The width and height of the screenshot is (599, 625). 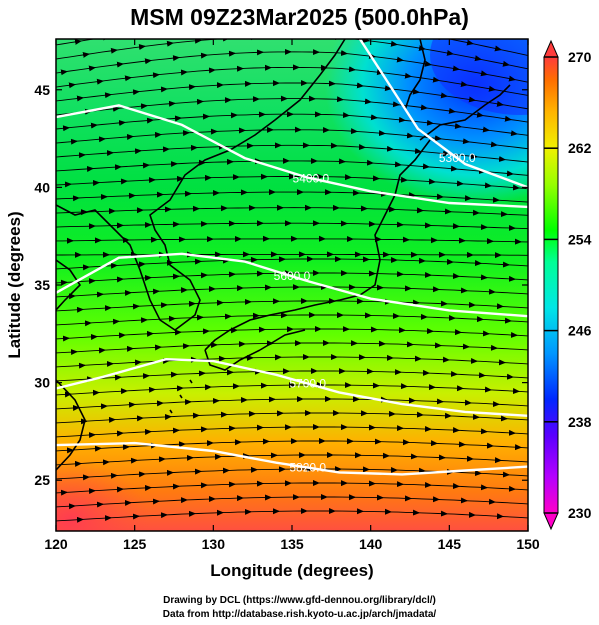 What do you see at coordinates (291, 570) in the screenshot?
I see `x-axis-title: Longitude (degrees)` at bounding box center [291, 570].